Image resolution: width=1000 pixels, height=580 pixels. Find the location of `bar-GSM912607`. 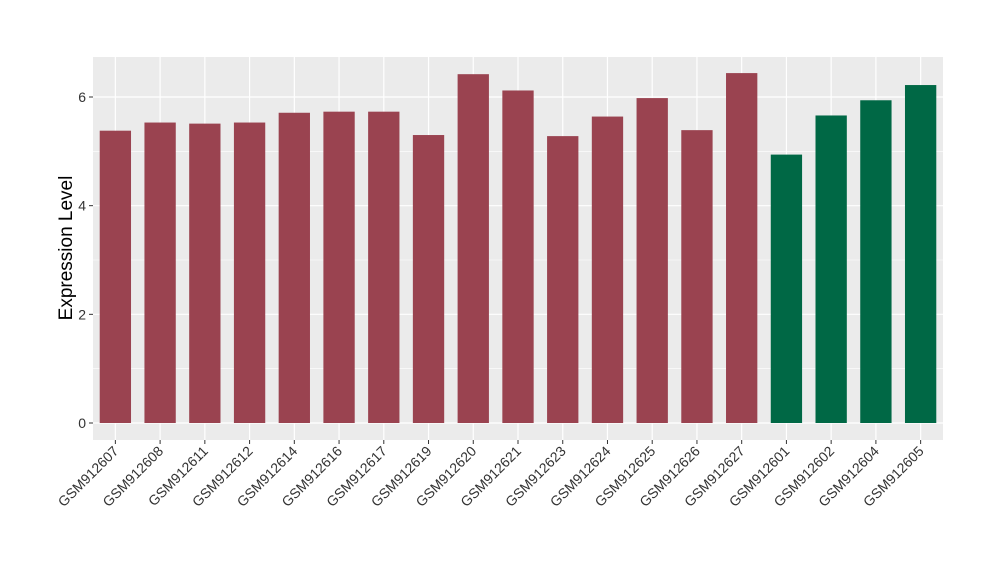

bar-GSM912607 is located at coordinates (115, 277).